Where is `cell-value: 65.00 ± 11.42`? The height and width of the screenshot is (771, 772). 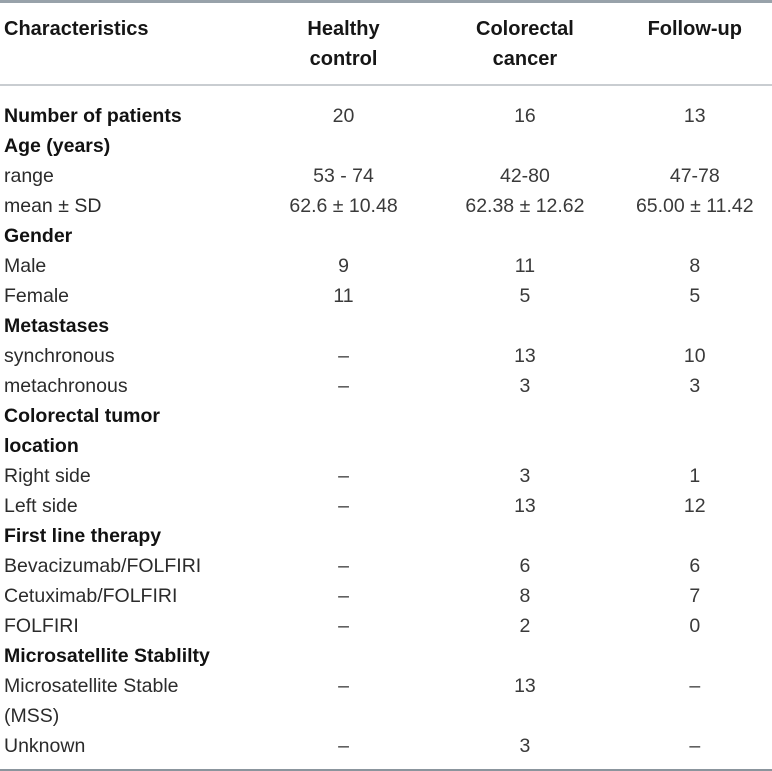
cell-value: 65.00 ± 11.42 is located at coordinates (694, 206).